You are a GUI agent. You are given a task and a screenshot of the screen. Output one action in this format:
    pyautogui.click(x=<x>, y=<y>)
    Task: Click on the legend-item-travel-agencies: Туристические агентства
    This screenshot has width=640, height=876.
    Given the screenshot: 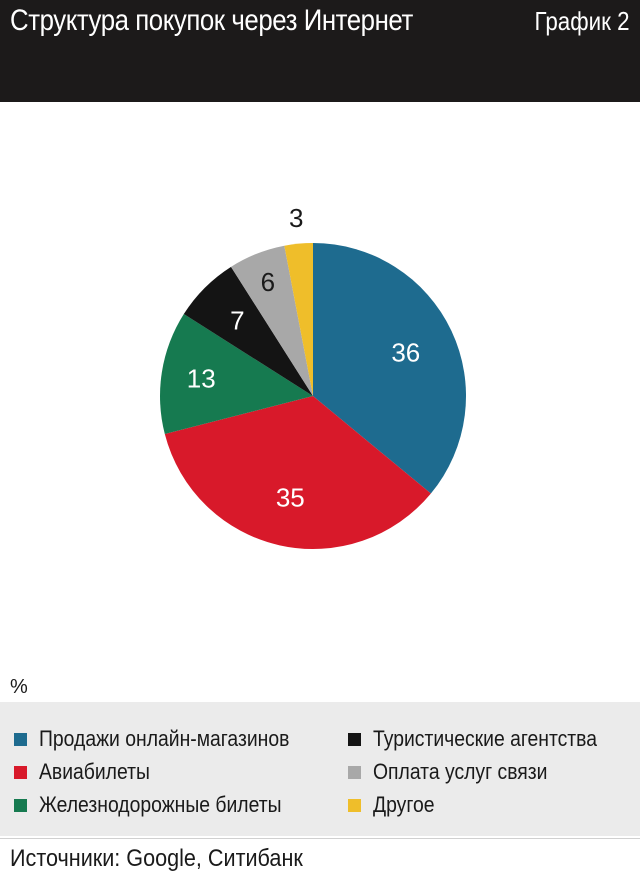 What is the action you would take?
    pyautogui.click(x=488, y=739)
    